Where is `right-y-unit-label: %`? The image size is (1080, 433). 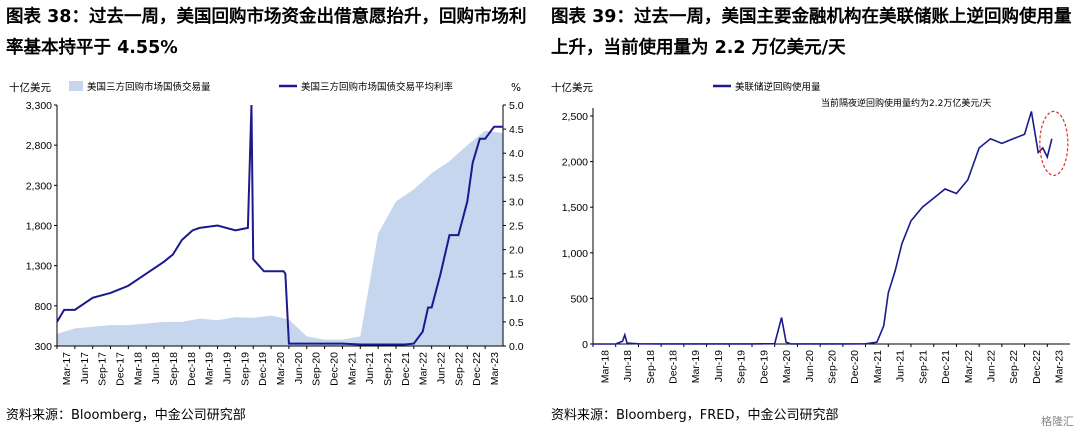
right-y-unit-label: % is located at coordinates (516, 88).